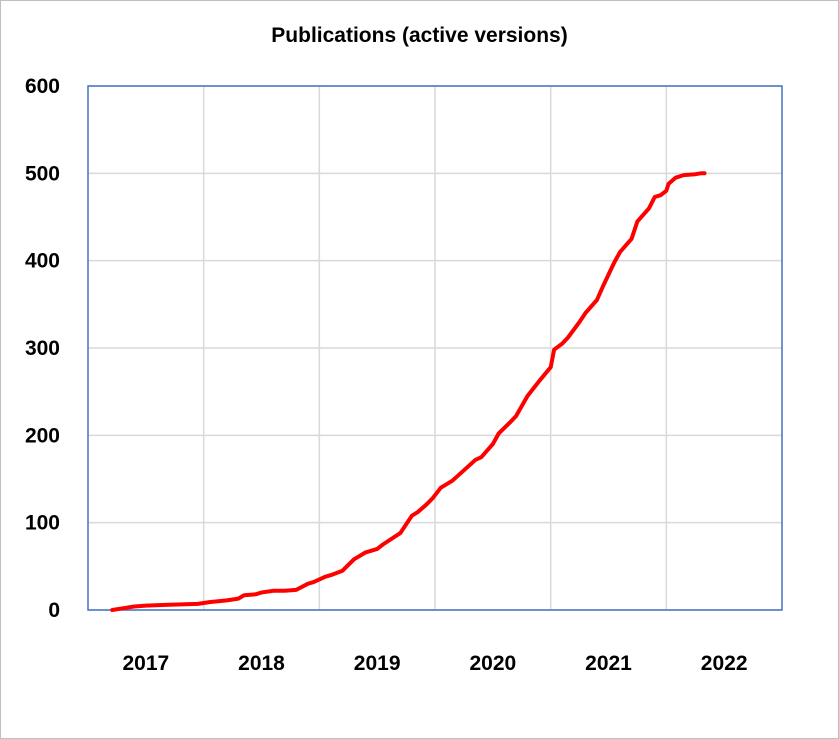  What do you see at coordinates (145, 663) in the screenshot?
I see `x-tick-label: 2017` at bounding box center [145, 663].